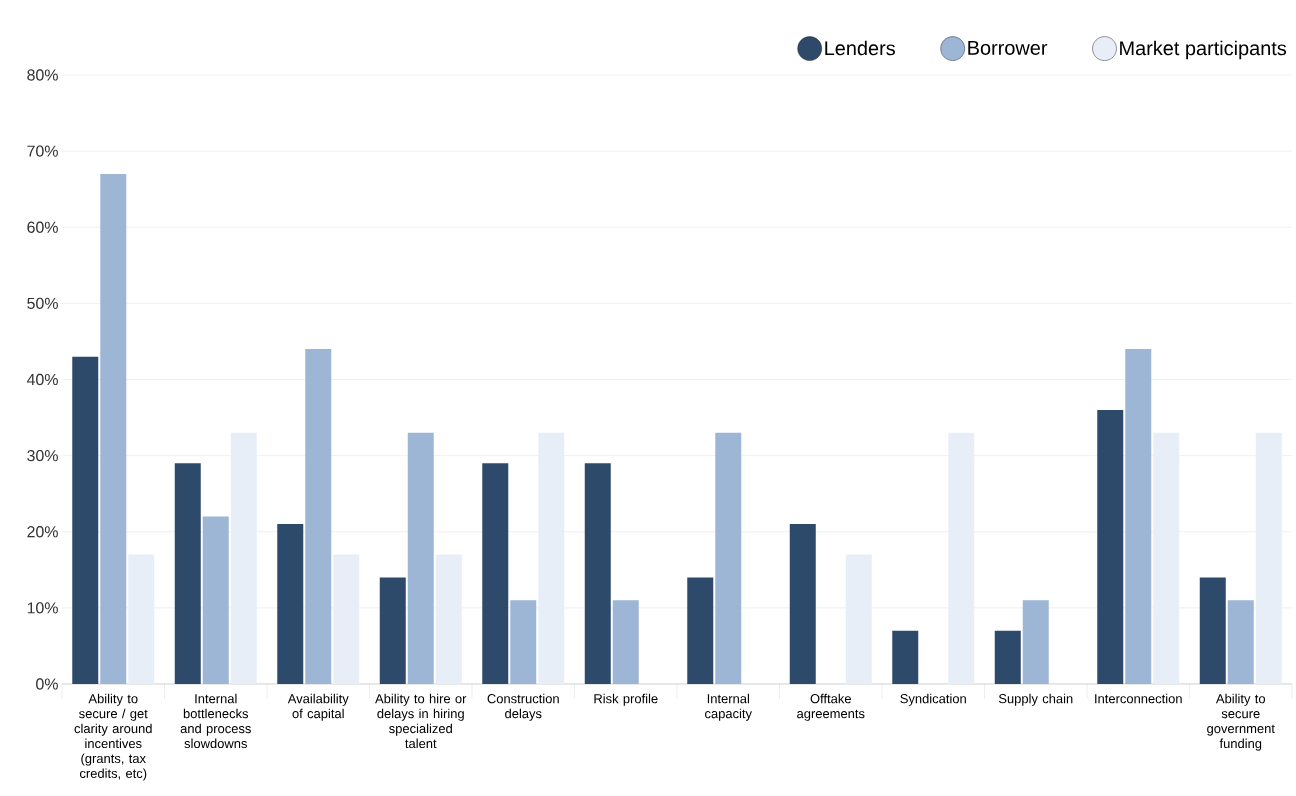 The width and height of the screenshot is (1296, 796). What do you see at coordinates (113, 737) in the screenshot?
I see `x-tick-label: Ability to secure / get clarity around incentives (grants, tax credits, etc)` at bounding box center [113, 737].